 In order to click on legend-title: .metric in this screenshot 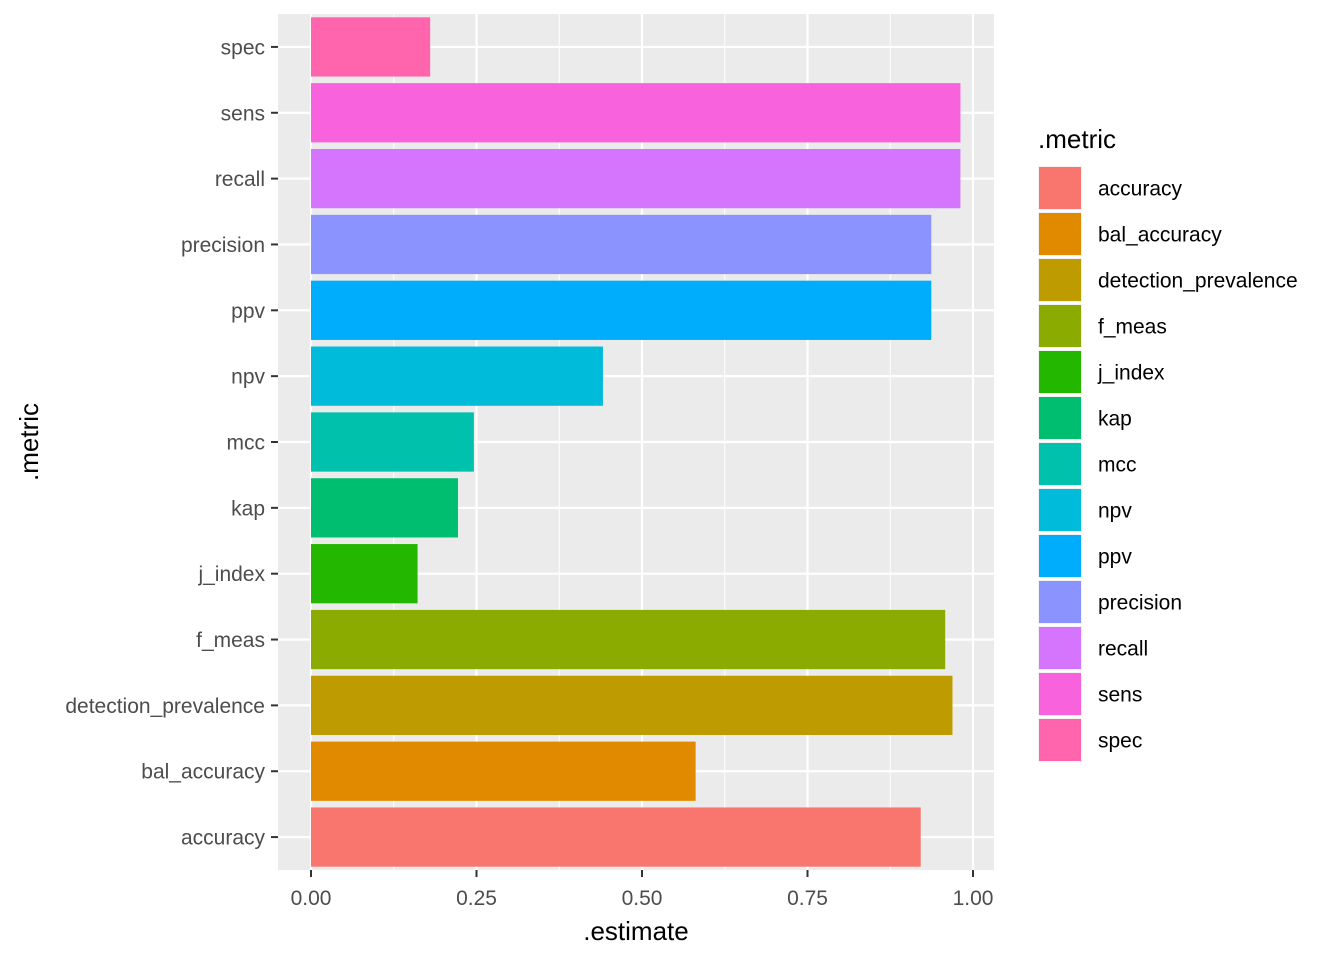, I will do `click(1077, 139)`.